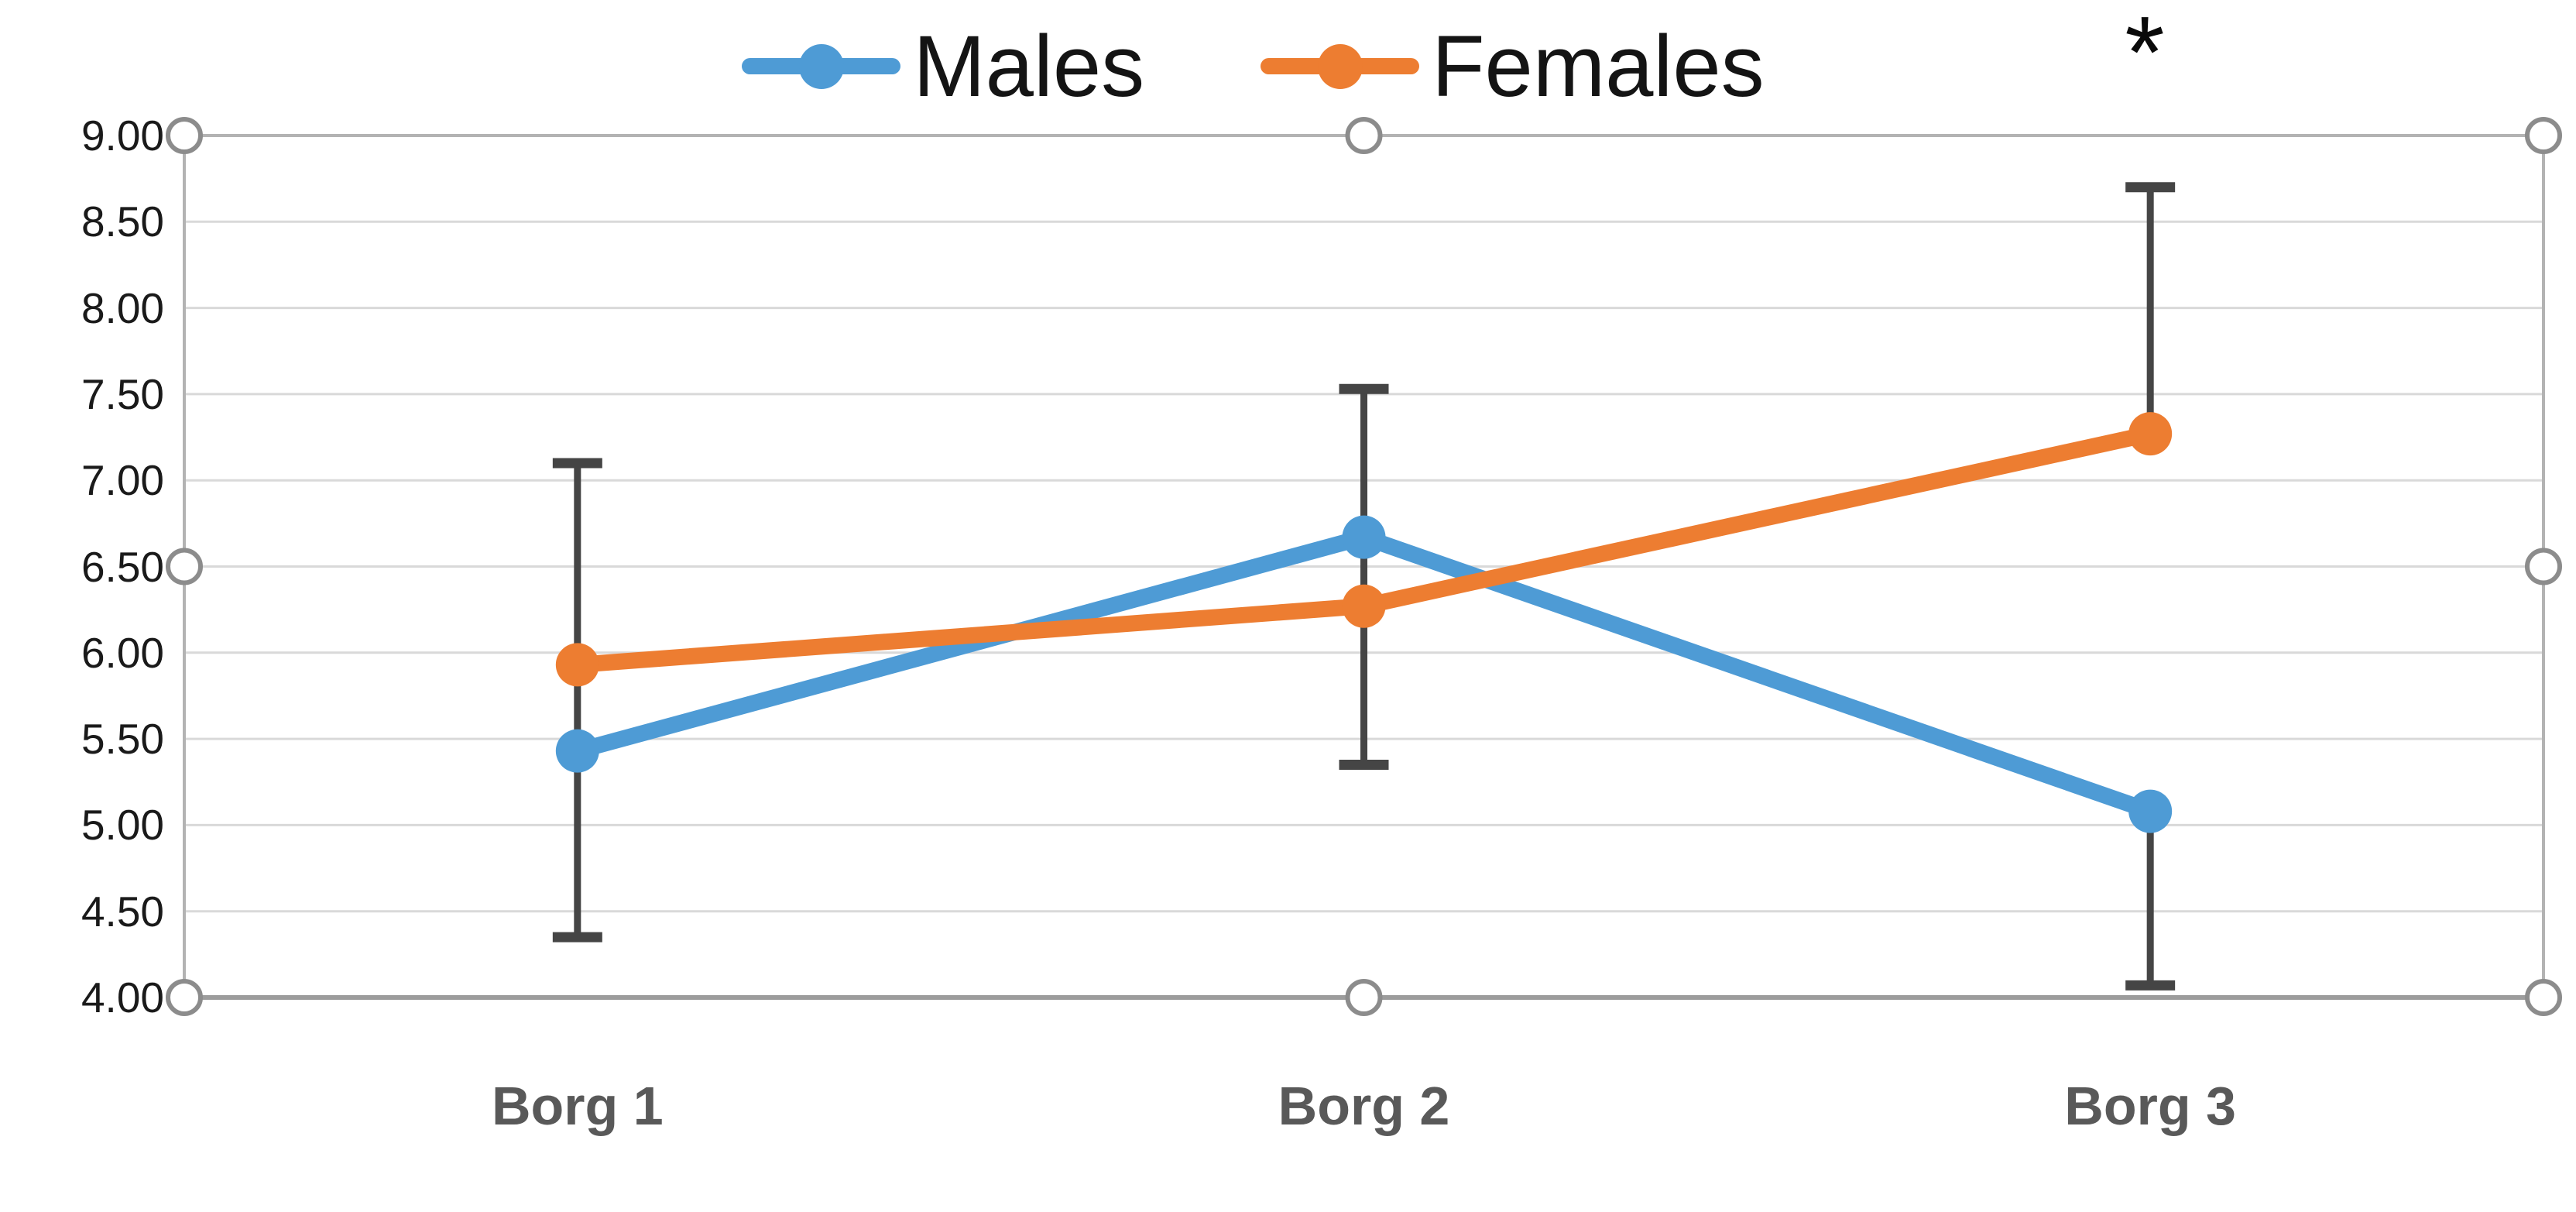 This screenshot has width=2576, height=1212. I want to click on legend-label-females: Females, so click(1598, 67).